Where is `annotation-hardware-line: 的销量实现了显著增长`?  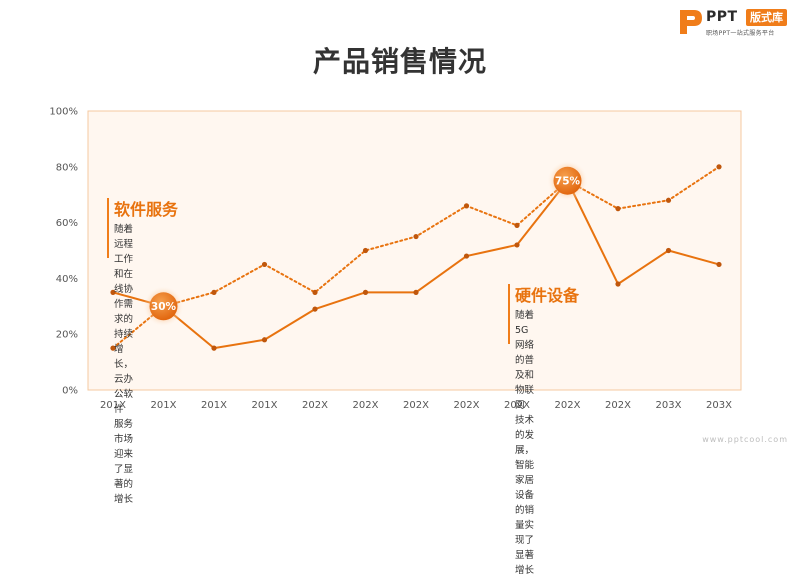 annotation-hardware-line: 的销量实现了显著增长 is located at coordinates (525, 540).